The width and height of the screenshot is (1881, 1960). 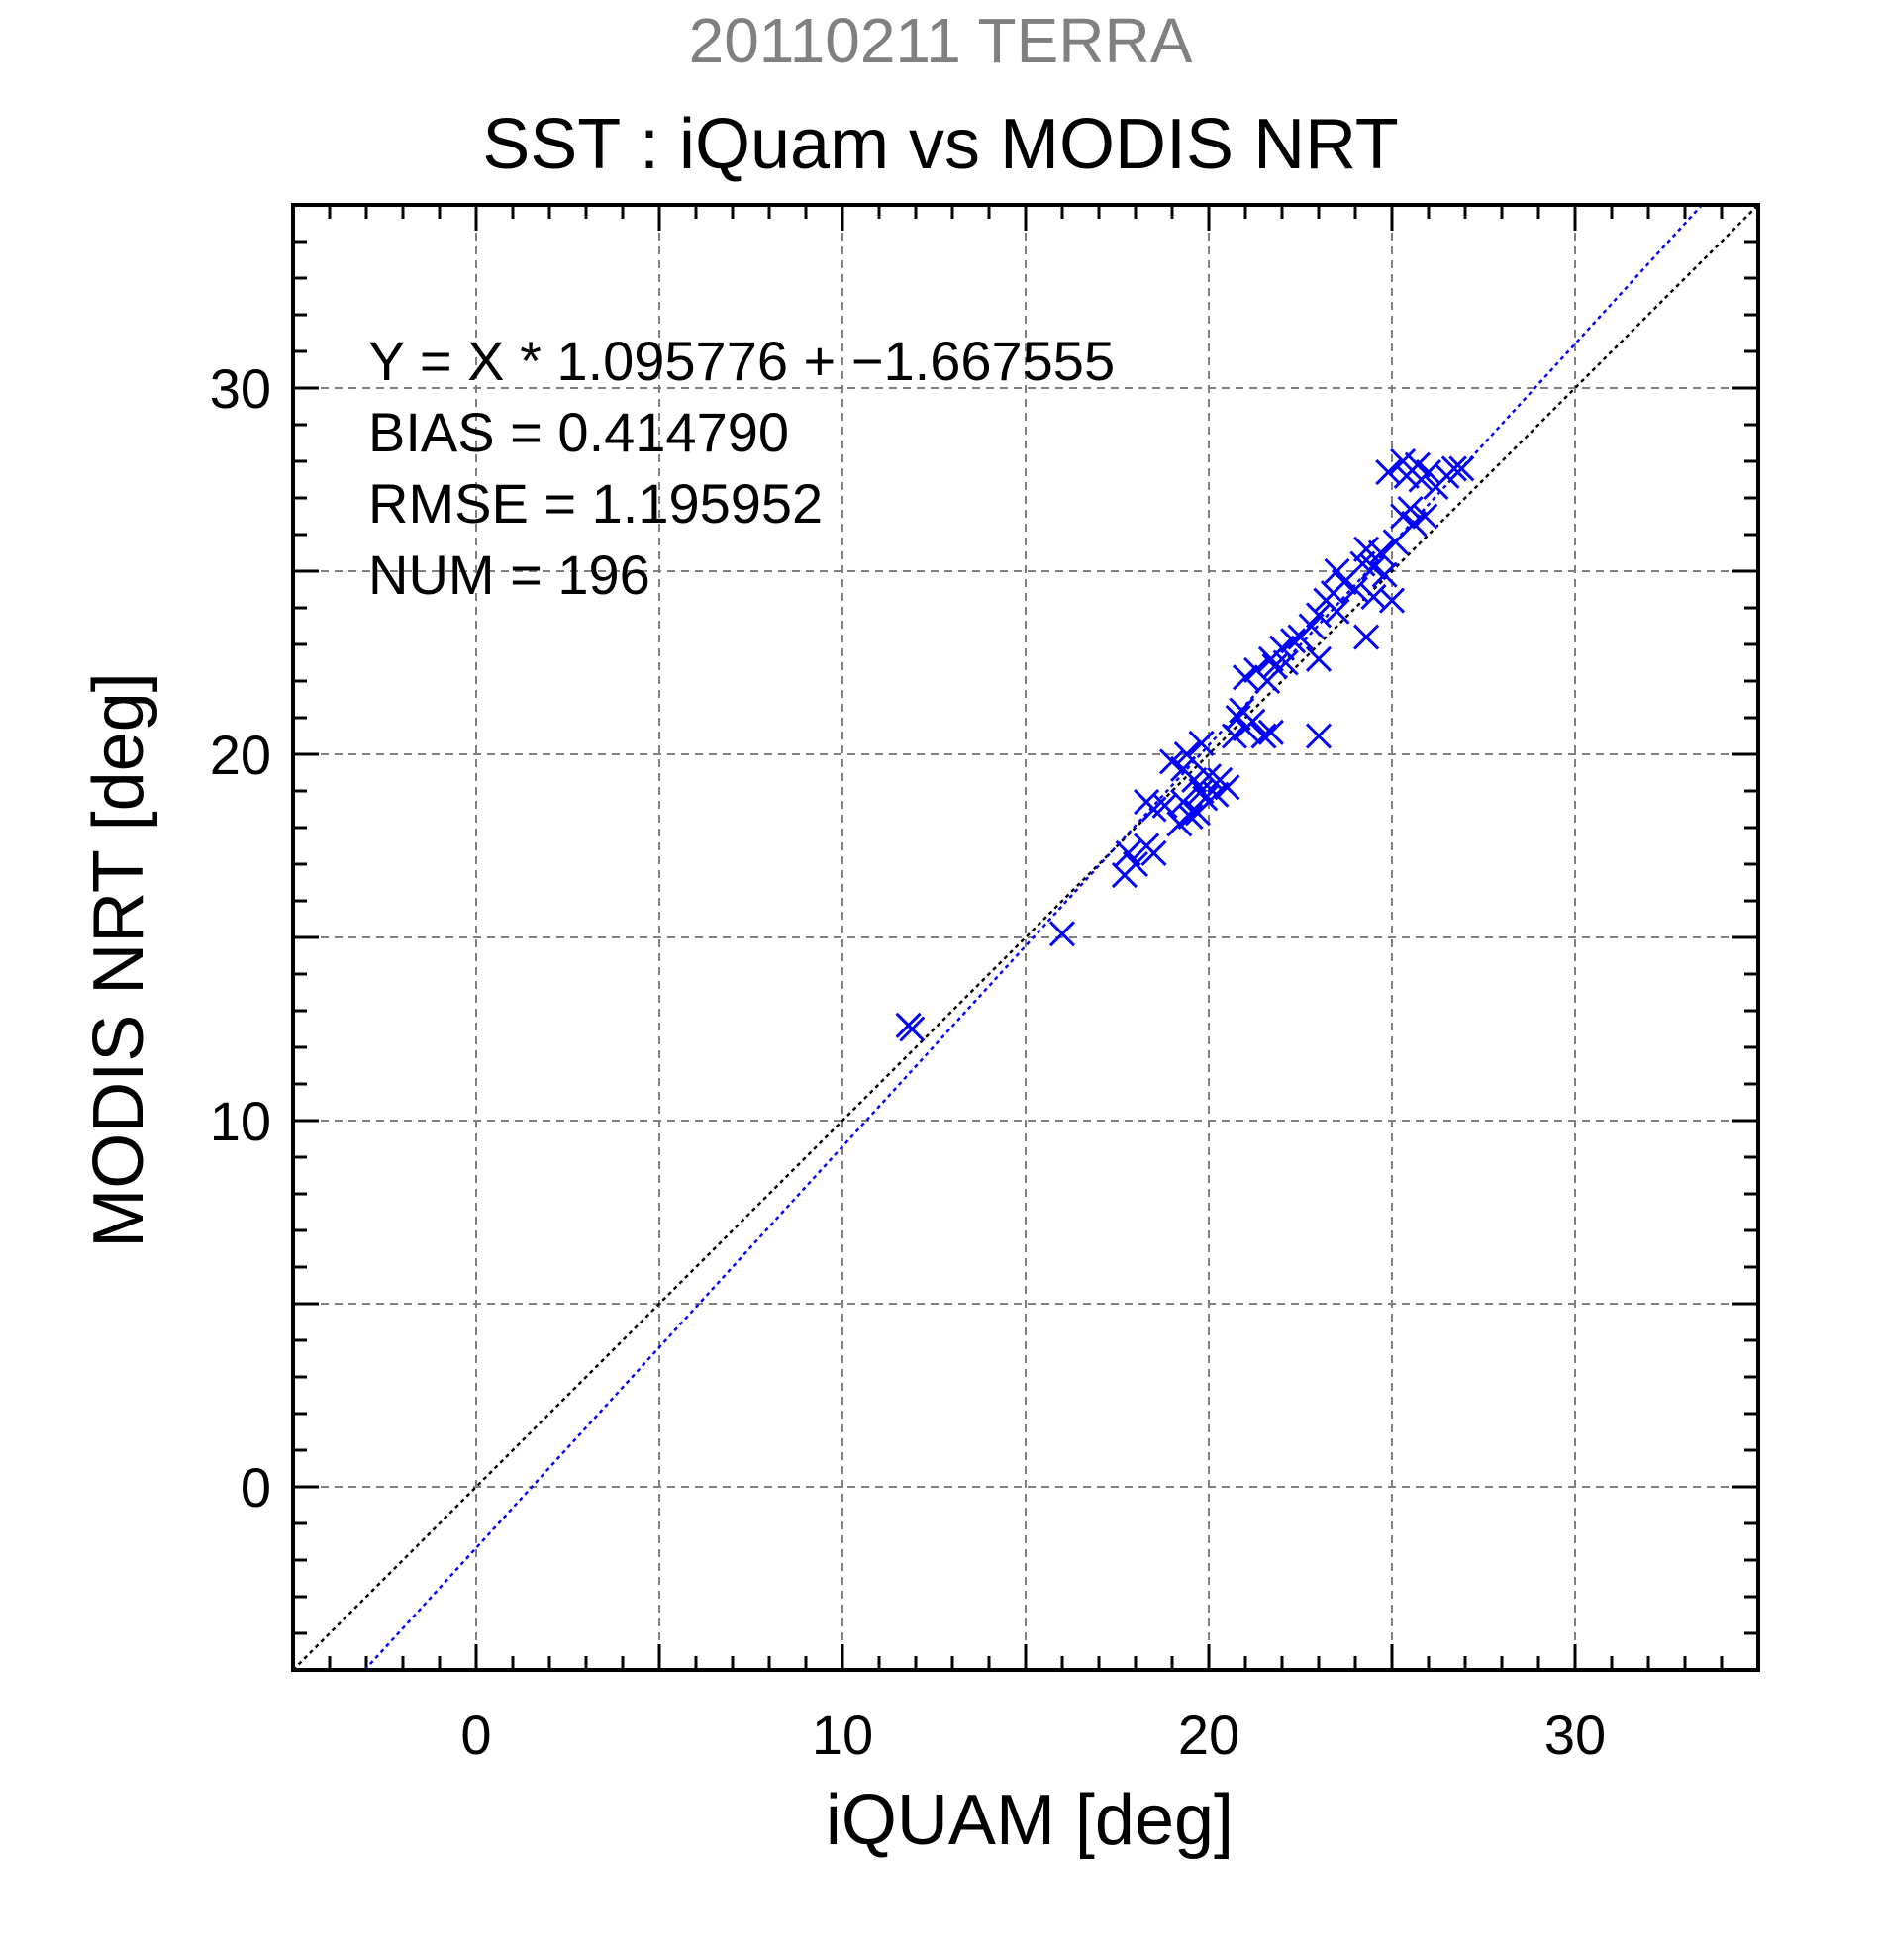 What do you see at coordinates (256, 1487) in the screenshot?
I see `y-tick-label: 0` at bounding box center [256, 1487].